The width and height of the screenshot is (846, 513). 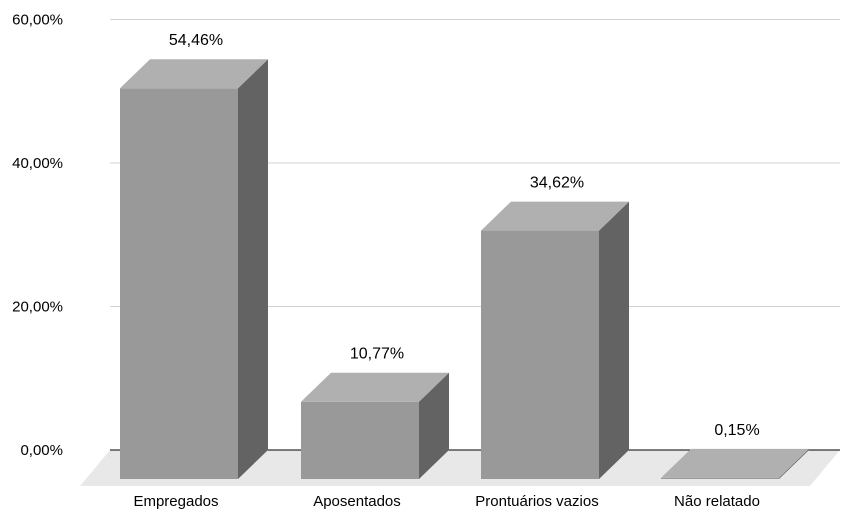 I want to click on y-axis-tick-labels: 0,00% 20,00% 40,00% 60,00%, so click(x=37, y=236).